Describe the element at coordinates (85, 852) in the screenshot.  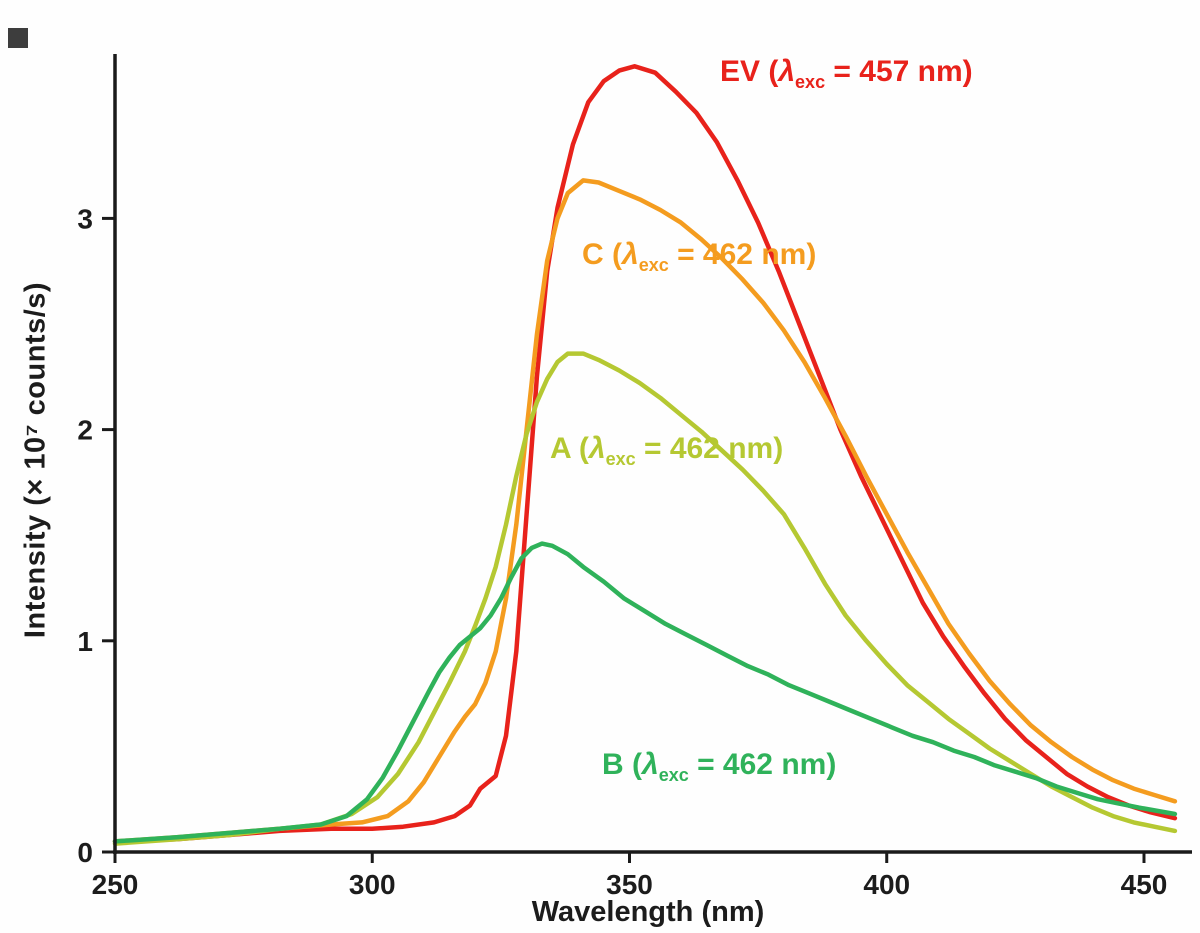
I see `y-tick-label: 0` at that location.